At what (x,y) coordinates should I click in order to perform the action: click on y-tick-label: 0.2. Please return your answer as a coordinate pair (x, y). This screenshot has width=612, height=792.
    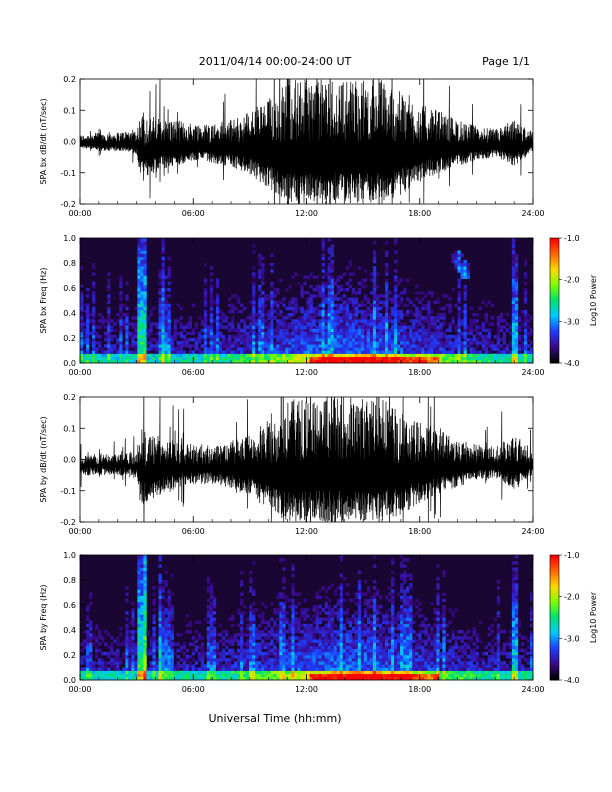
    Looking at the image, I should click on (69, 79).